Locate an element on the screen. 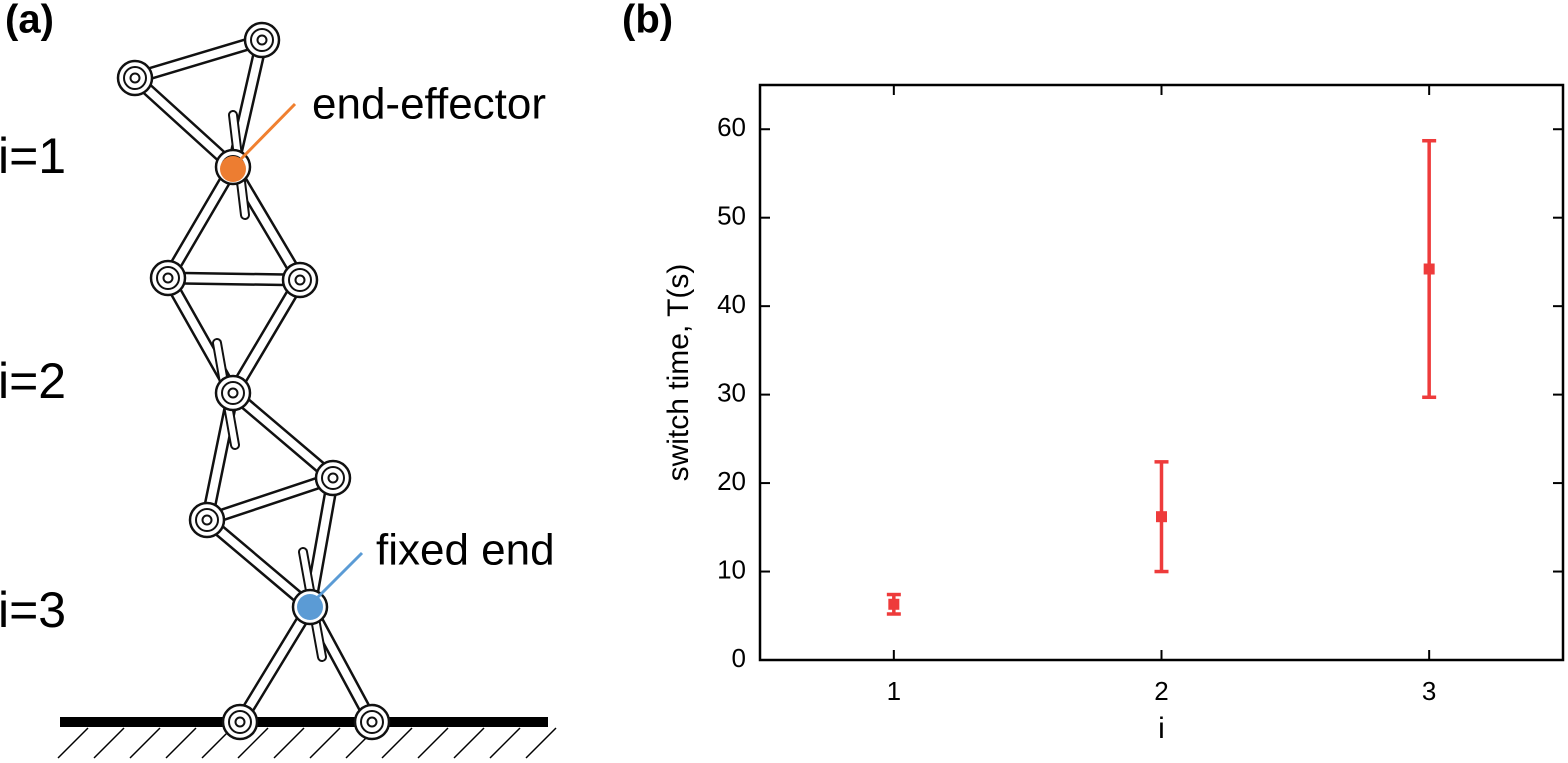  level-label: i=2 is located at coordinates (33, 381).